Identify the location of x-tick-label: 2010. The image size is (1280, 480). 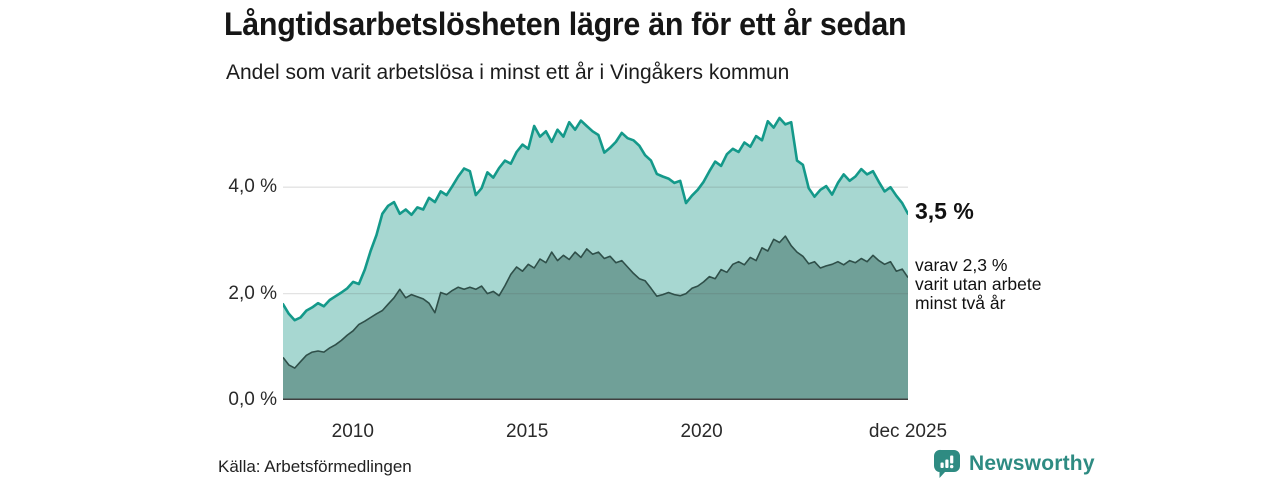
(352, 431).